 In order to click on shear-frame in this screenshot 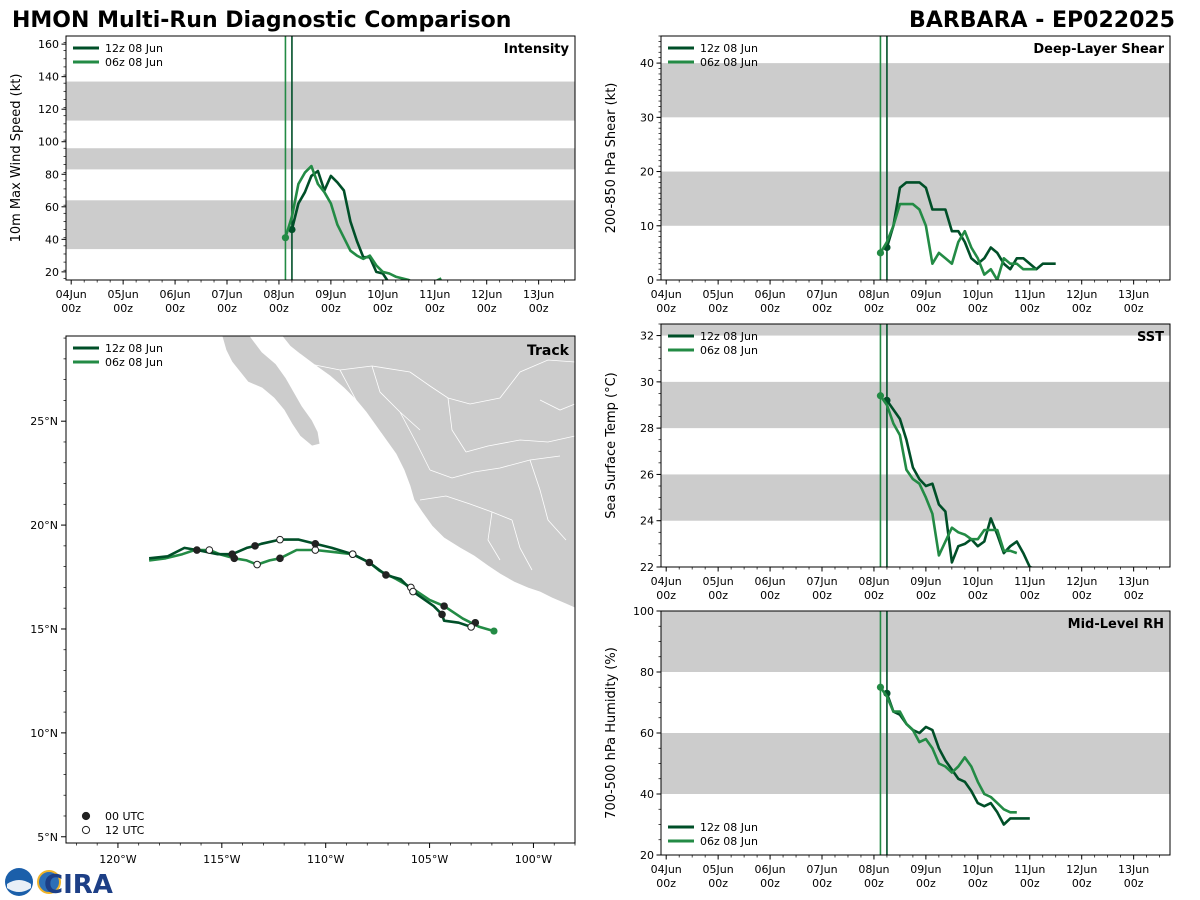, I will do `click(915, 158)`.